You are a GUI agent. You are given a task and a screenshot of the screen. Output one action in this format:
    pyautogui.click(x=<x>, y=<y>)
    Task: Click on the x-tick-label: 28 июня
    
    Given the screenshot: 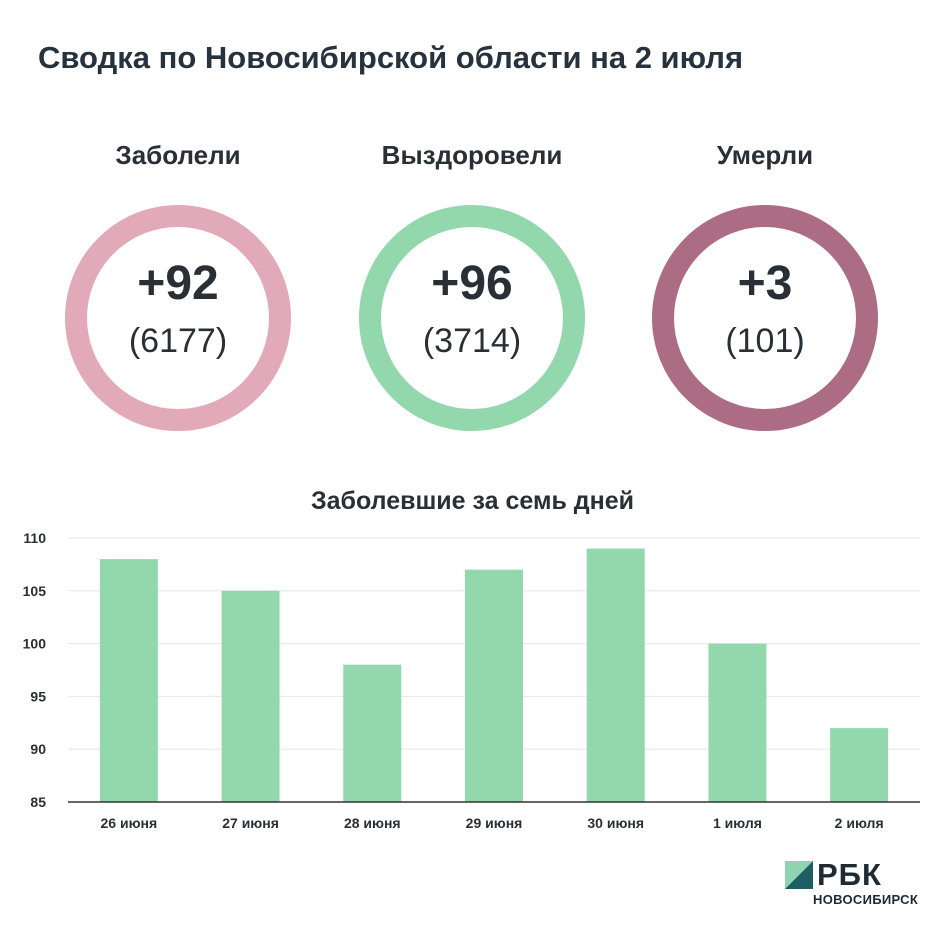 What is the action you would take?
    pyautogui.click(x=372, y=823)
    